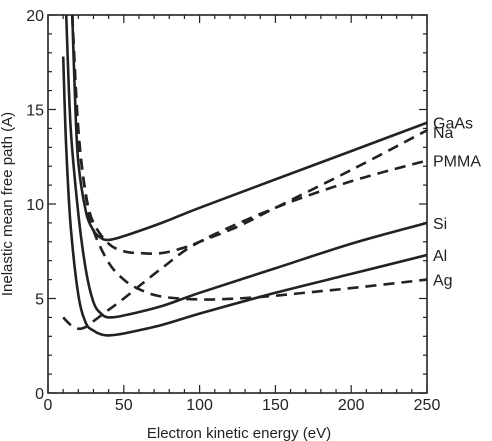 This screenshot has height=441, width=492. I want to click on y-tick-label: 15, so click(35, 111).